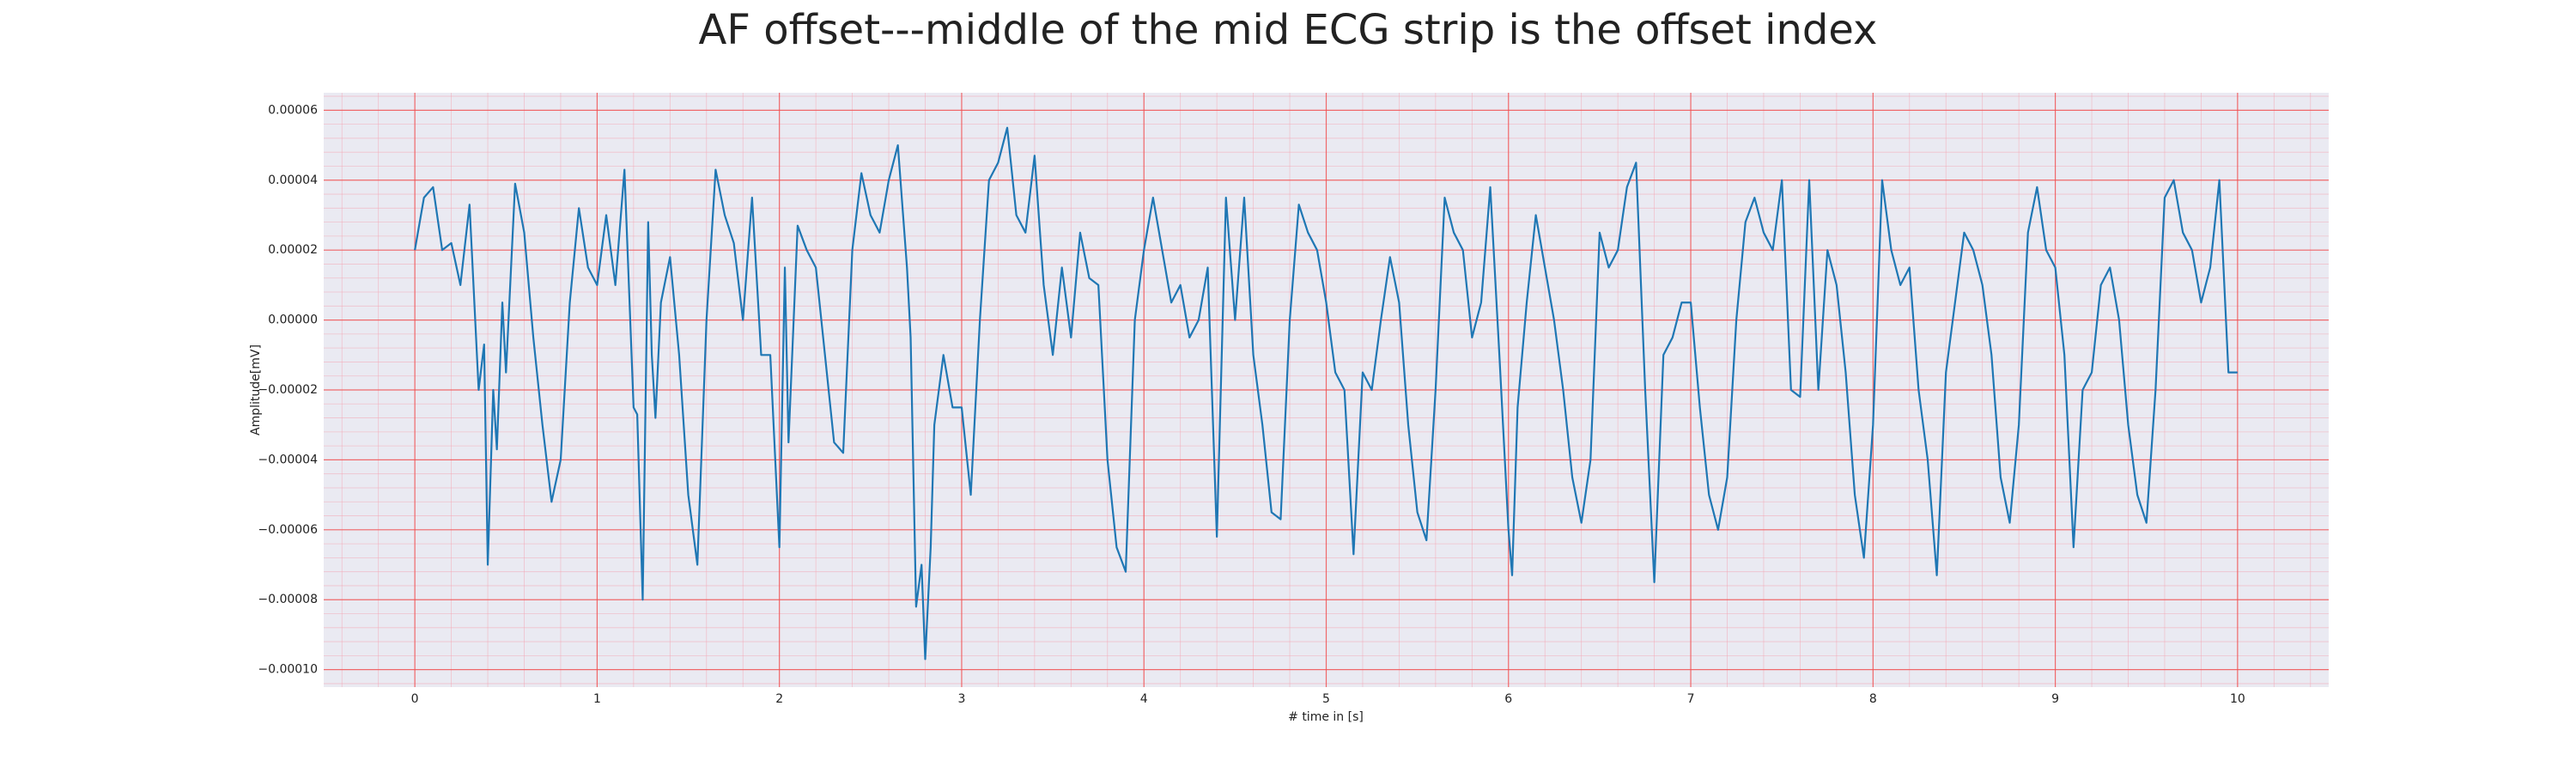 This screenshot has width=2576, height=773. What do you see at coordinates (1508, 699) in the screenshot?
I see `x-tick-label: 6` at bounding box center [1508, 699].